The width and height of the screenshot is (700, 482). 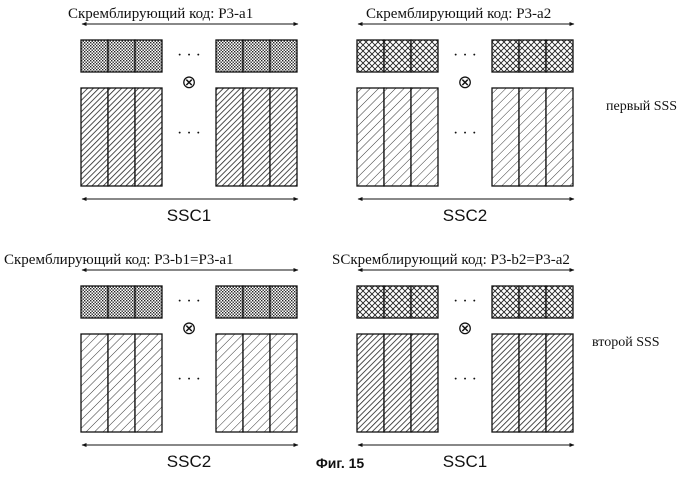 What do you see at coordinates (119, 260) in the screenshot?
I see `scrambling-code-label: Скремблирующий код: P3-b1=P3-a1` at bounding box center [119, 260].